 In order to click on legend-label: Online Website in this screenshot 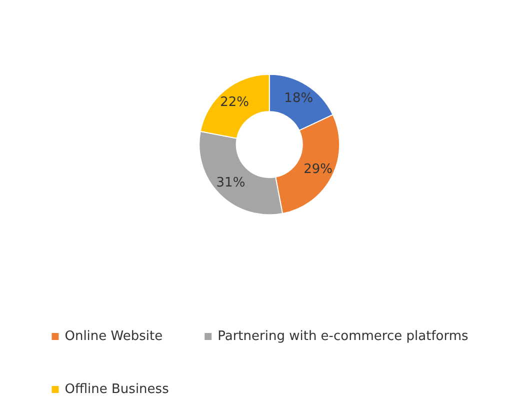, I will do `click(113, 336)`.